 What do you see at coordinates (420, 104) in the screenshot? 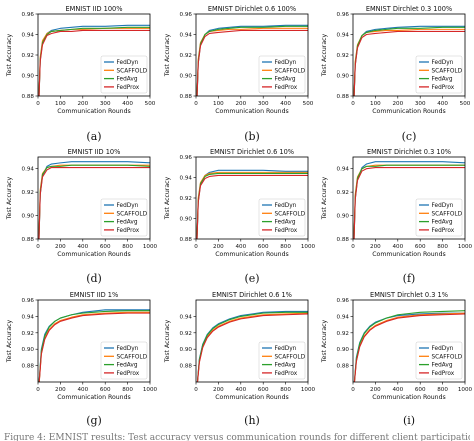
I see `x-tick-label: 300` at bounding box center [420, 104].